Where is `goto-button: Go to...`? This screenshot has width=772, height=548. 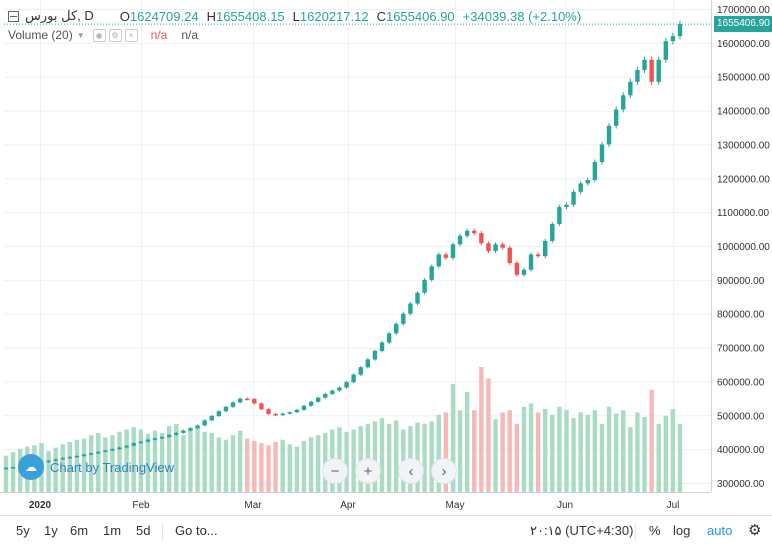
goto-button: Go to... is located at coordinates (196, 530).